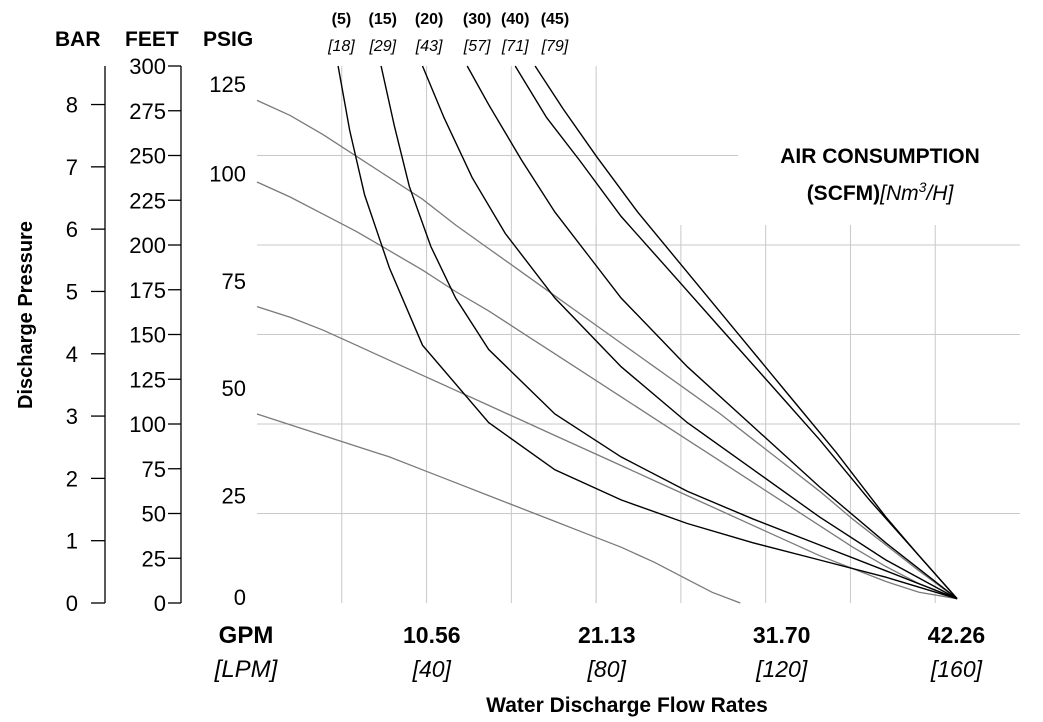  What do you see at coordinates (246, 635) in the screenshot?
I see `x-unit-gpm: GPM` at bounding box center [246, 635].